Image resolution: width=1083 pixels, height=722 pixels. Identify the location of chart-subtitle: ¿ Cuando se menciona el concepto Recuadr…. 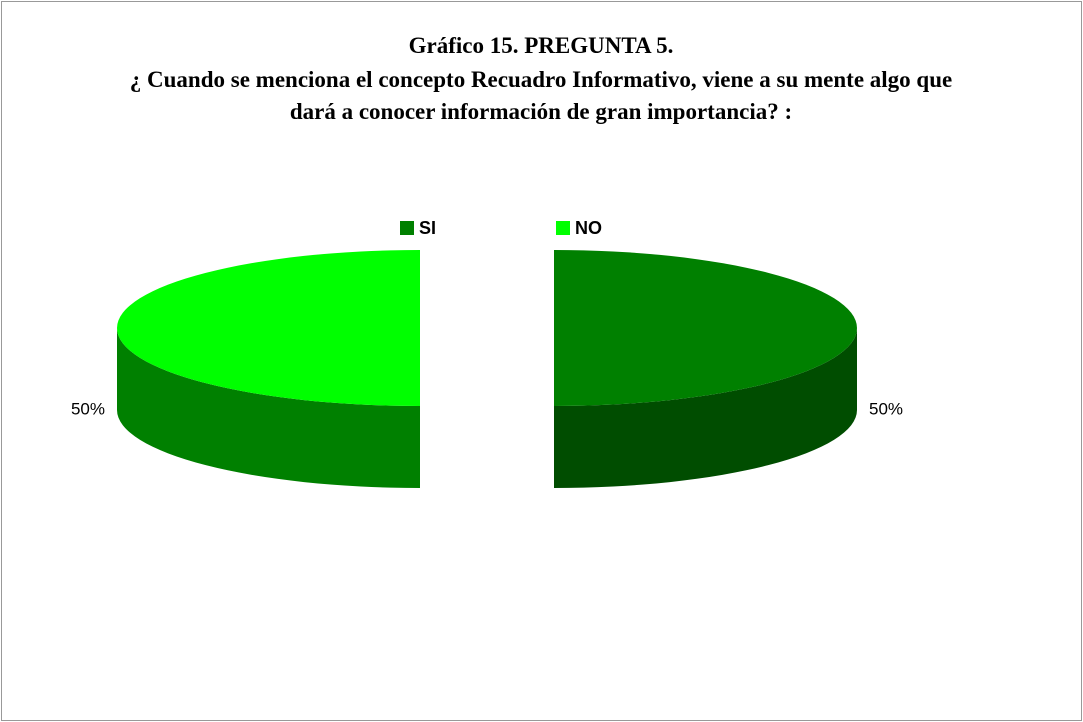
(541, 95).